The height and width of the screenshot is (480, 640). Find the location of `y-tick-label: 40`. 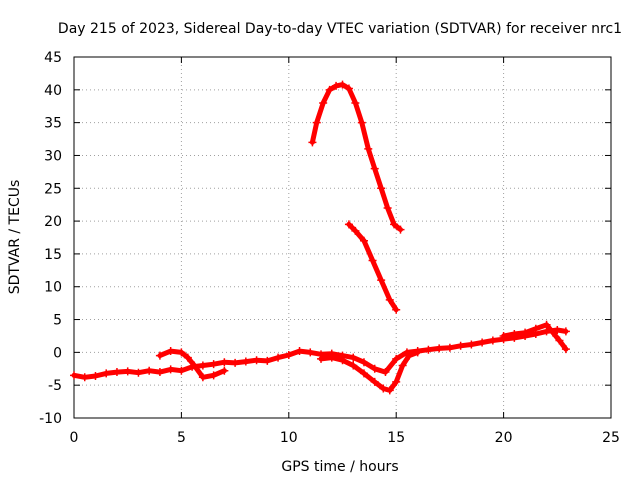

y-tick-label: 40 is located at coordinates (53, 91).